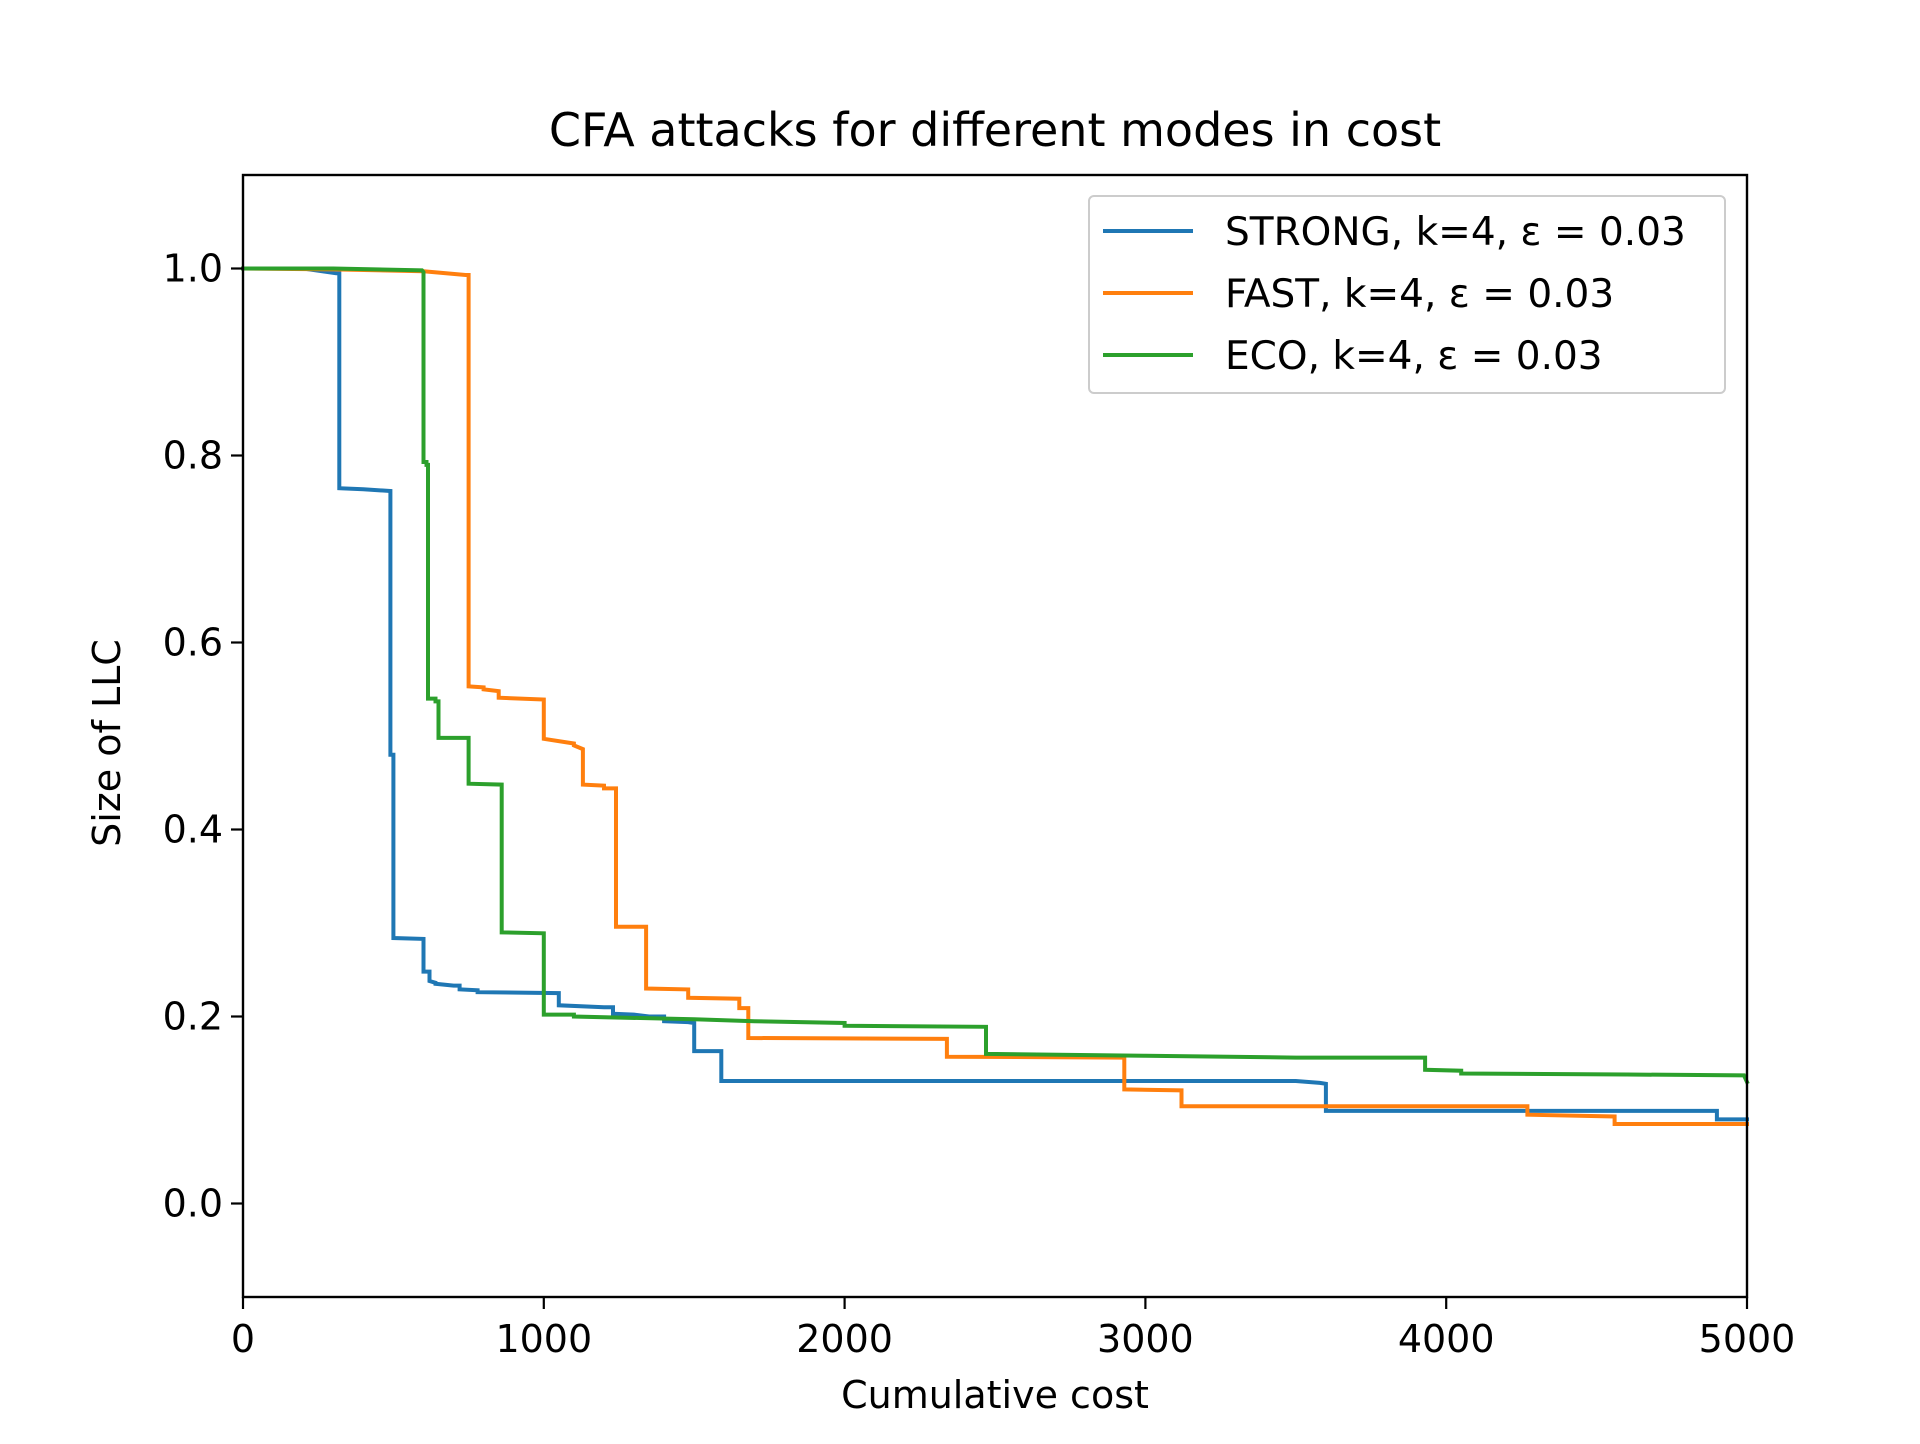  I want to click on y-tick-label: 0.8, so click(193, 456).